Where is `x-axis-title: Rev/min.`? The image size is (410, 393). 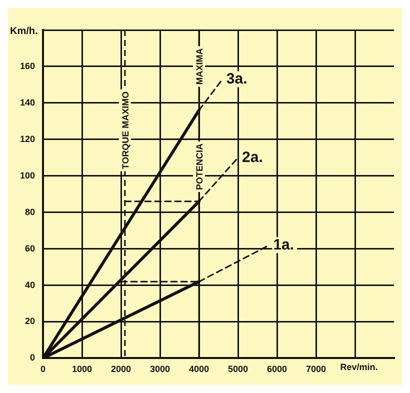 x-axis-title: Rev/min. is located at coordinates (359, 367).